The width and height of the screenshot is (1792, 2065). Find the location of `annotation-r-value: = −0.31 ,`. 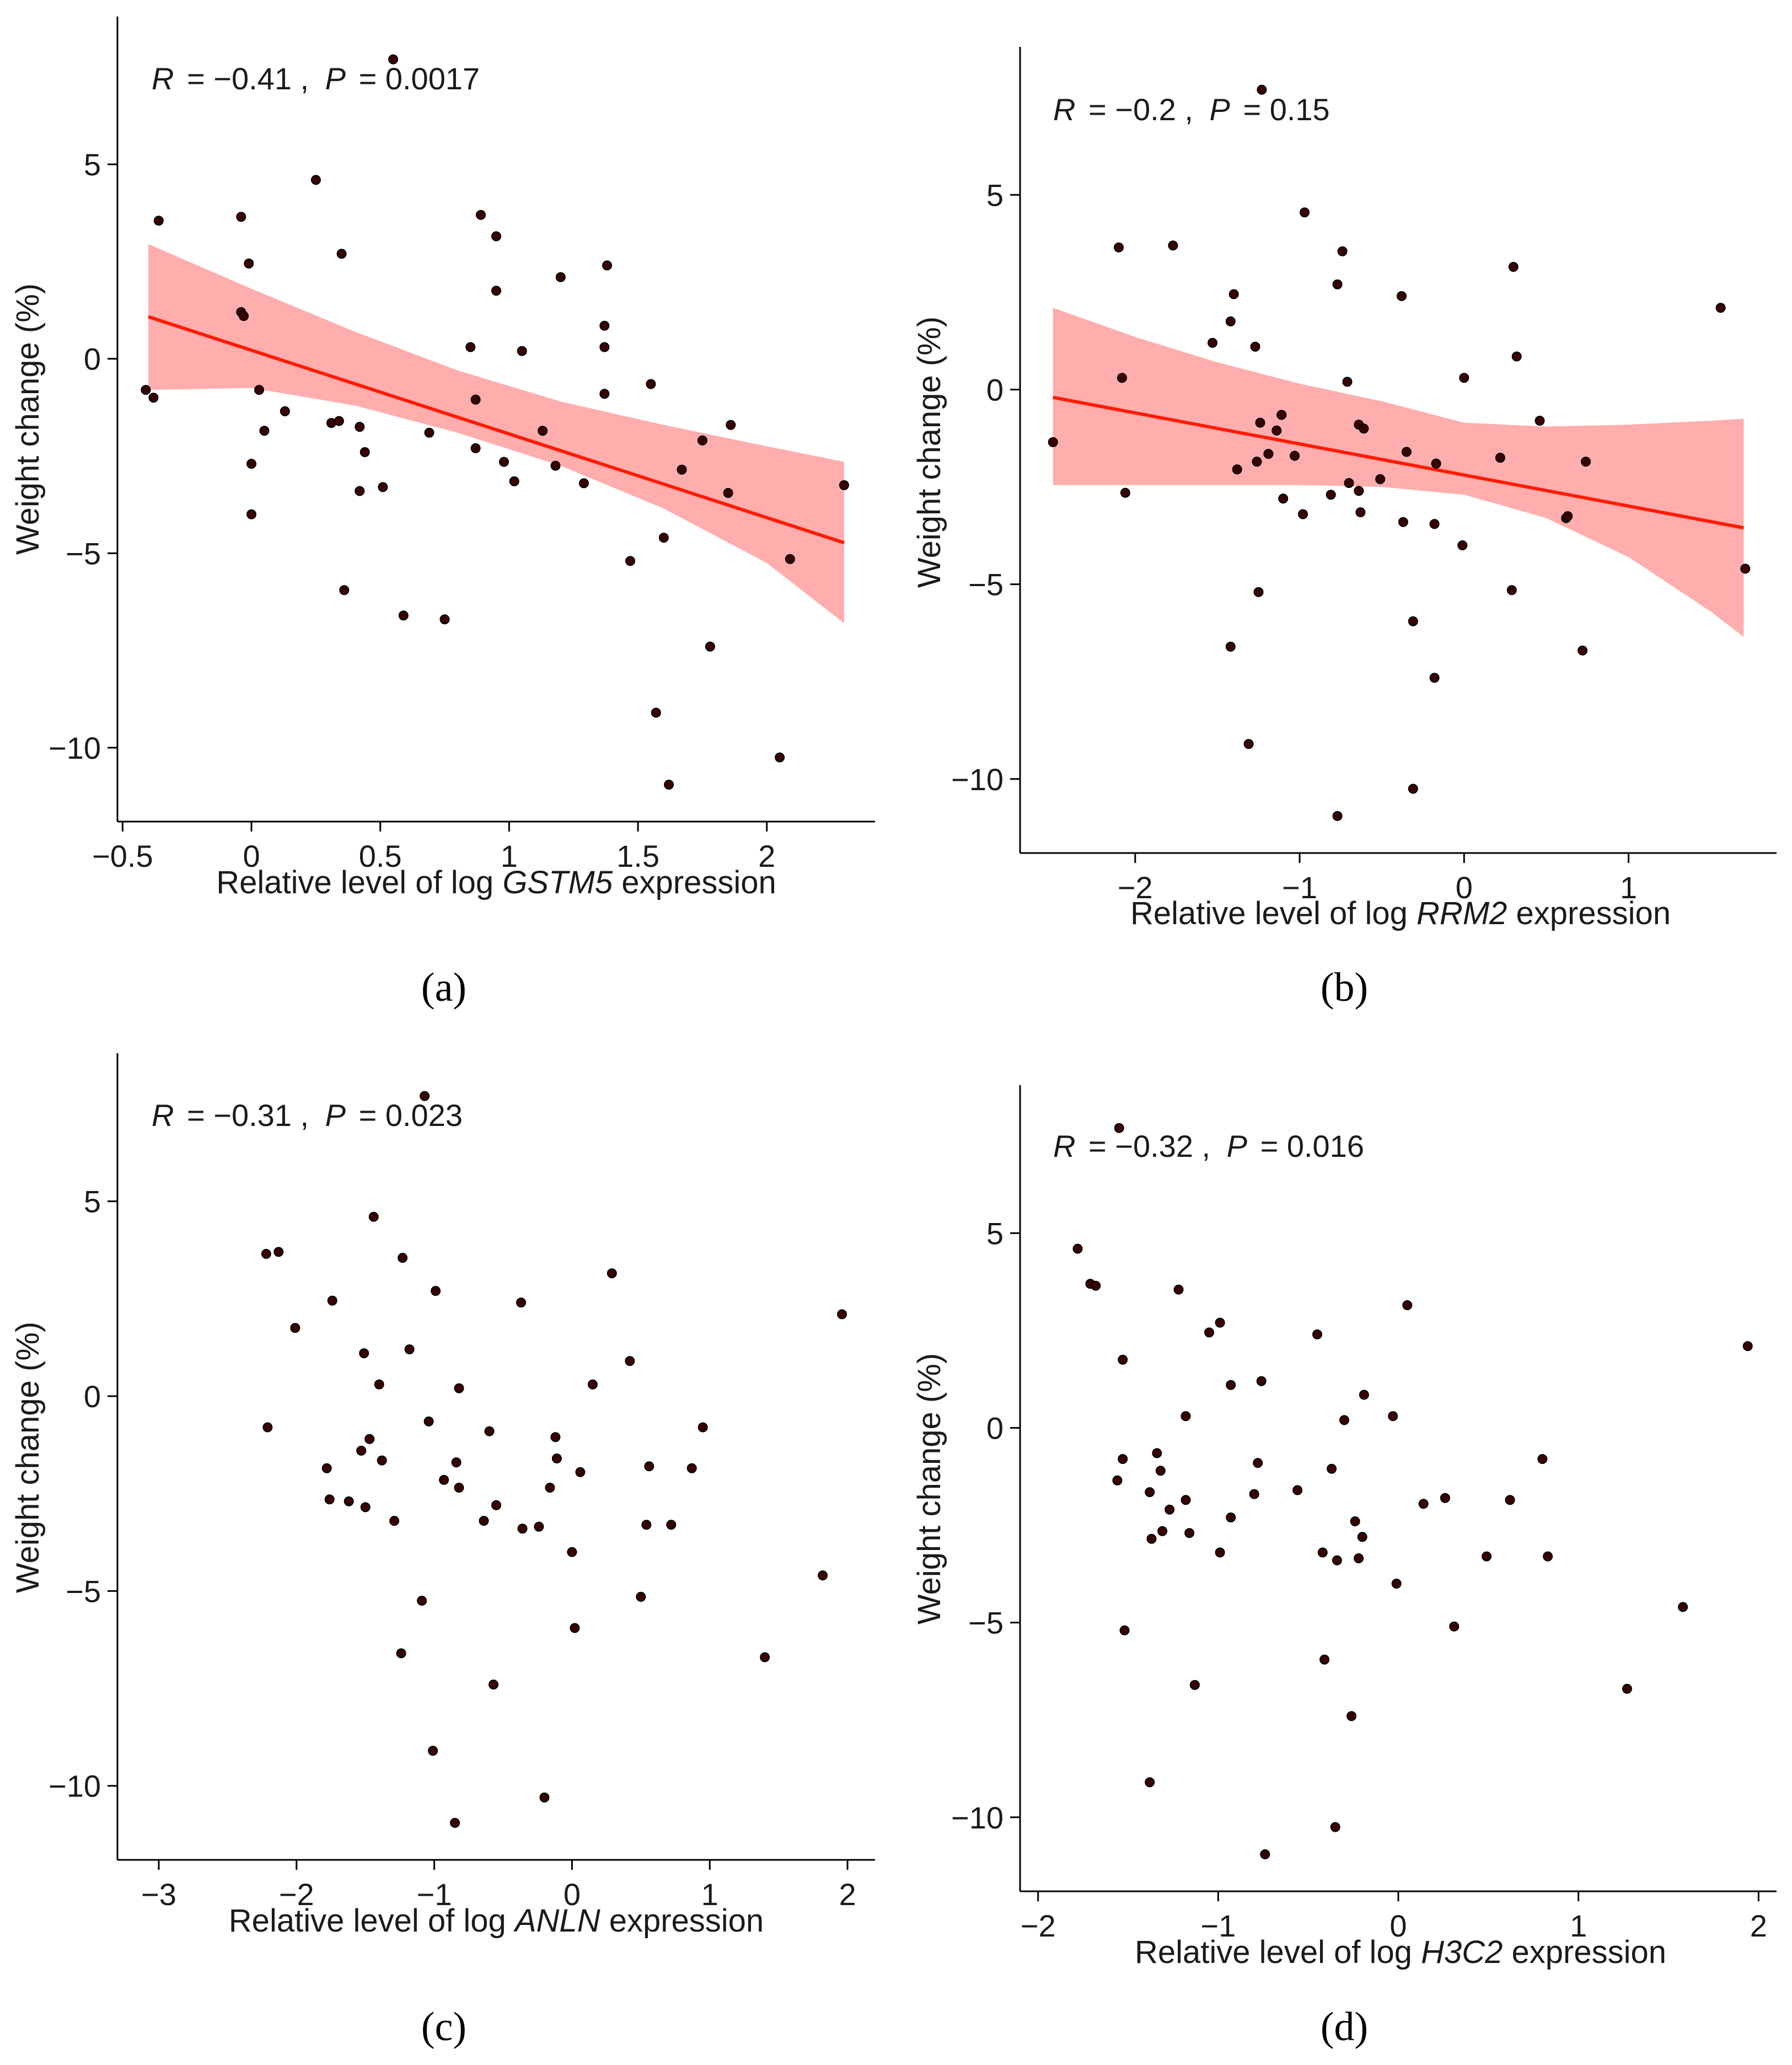

annotation-r-value: = −0.31 , is located at coordinates (248, 1115).